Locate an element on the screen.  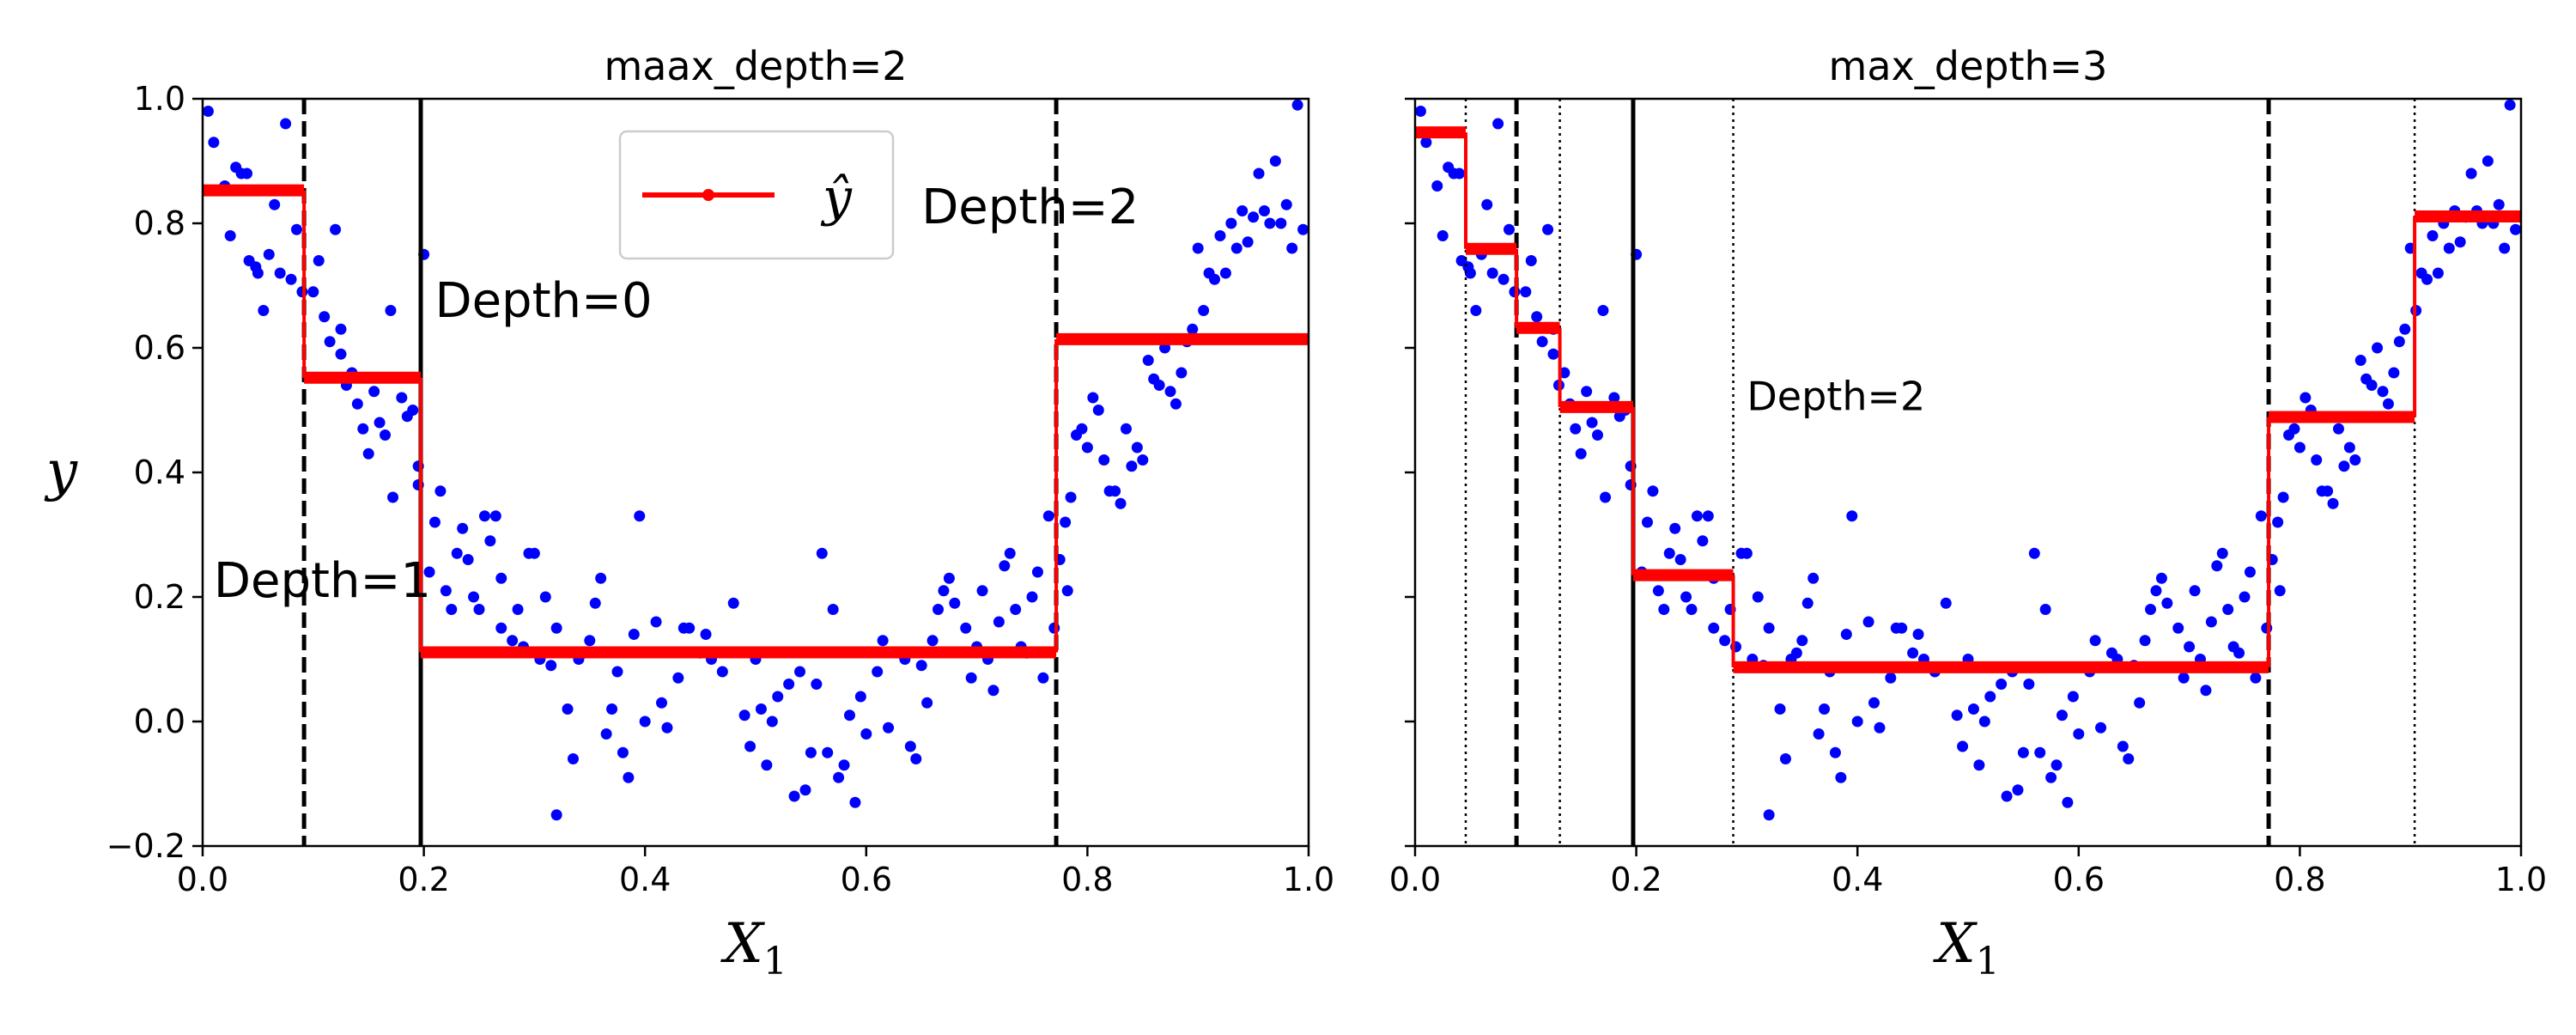
y-axis-label: y is located at coordinates (61, 471).